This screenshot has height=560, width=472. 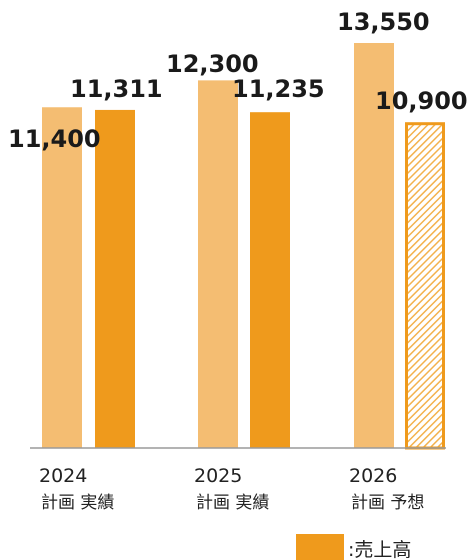 What do you see at coordinates (218, 264) in the screenshot?
I see `bar-2025-plan` at bounding box center [218, 264].